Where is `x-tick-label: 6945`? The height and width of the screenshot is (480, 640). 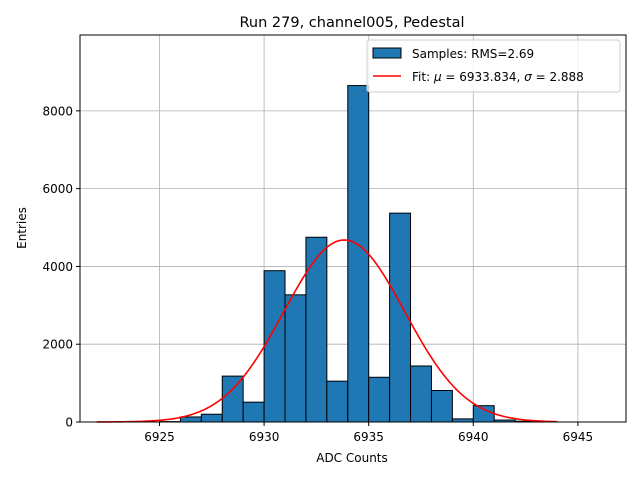
x-tick-label: 6945 is located at coordinates (578, 437).